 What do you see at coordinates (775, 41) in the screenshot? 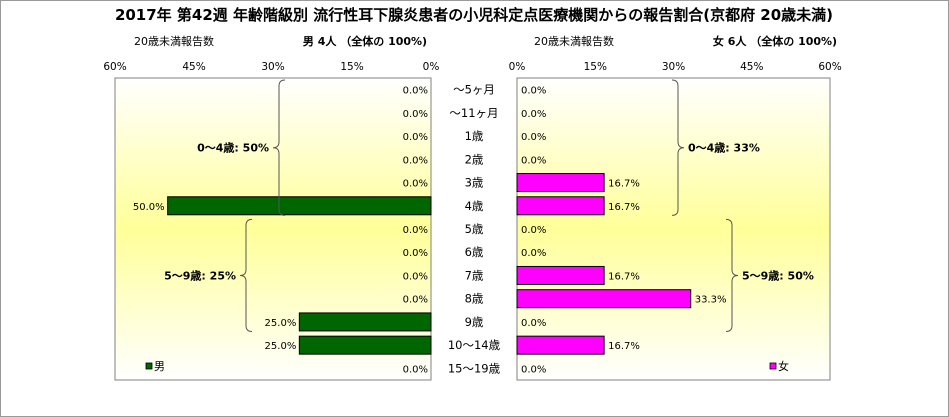
I see `right-summary: 女 6人 （全体の 100%)` at bounding box center [775, 41].